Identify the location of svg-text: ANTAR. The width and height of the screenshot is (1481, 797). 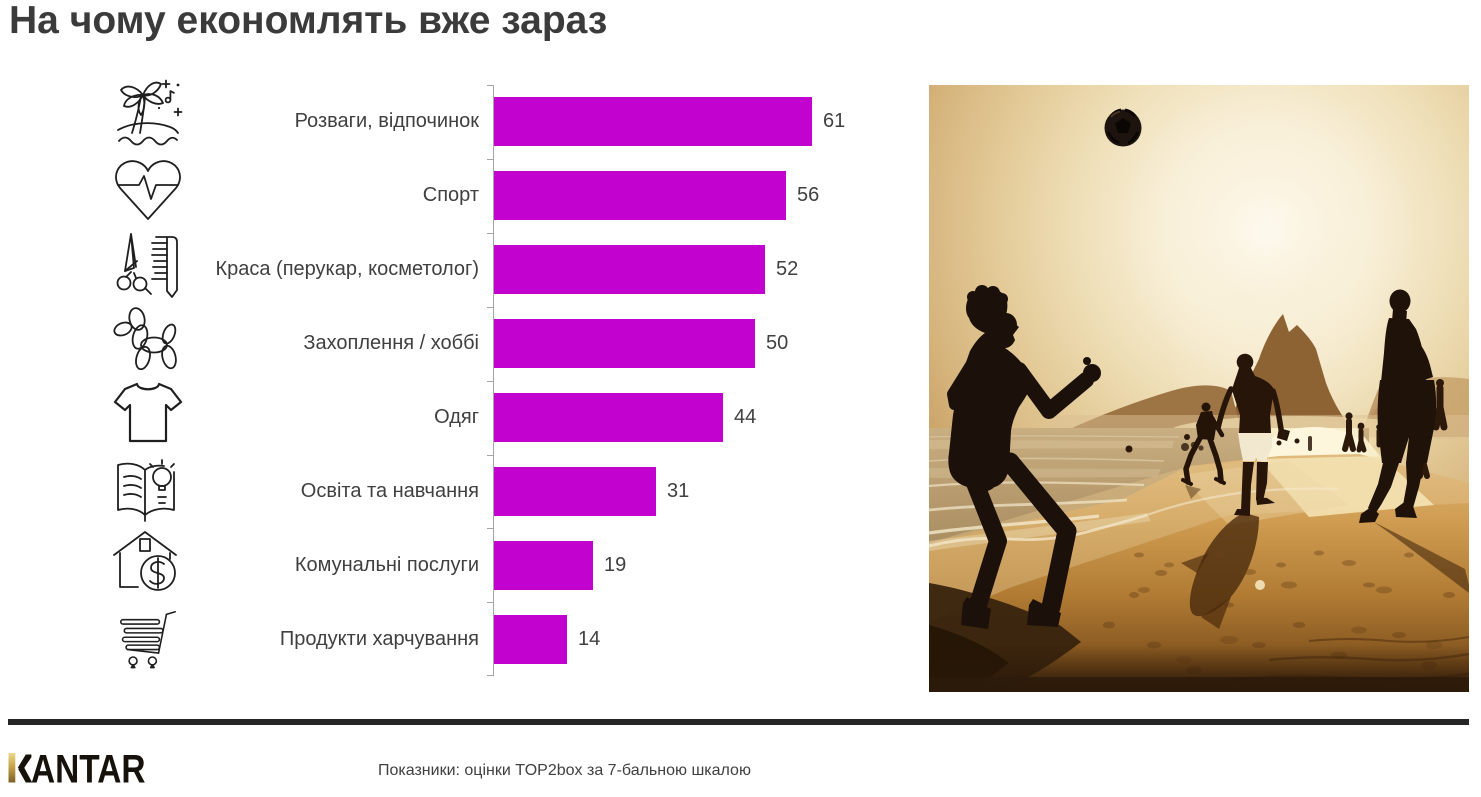
(88, 769).